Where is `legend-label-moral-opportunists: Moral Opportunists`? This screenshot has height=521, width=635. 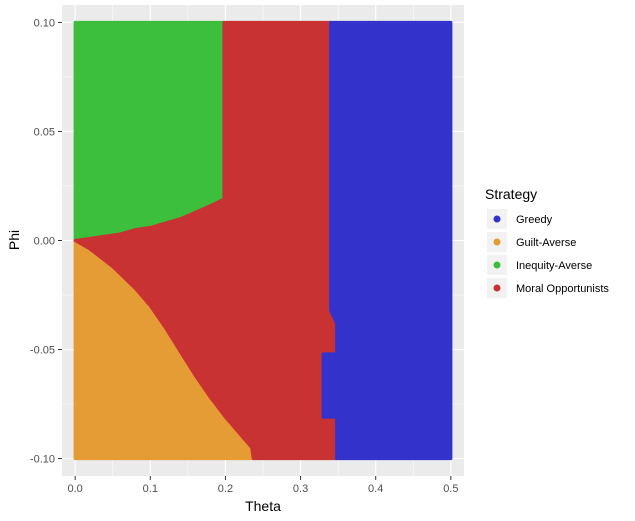
legend-label-moral-opportunists: Moral Opportunists is located at coordinates (562, 289).